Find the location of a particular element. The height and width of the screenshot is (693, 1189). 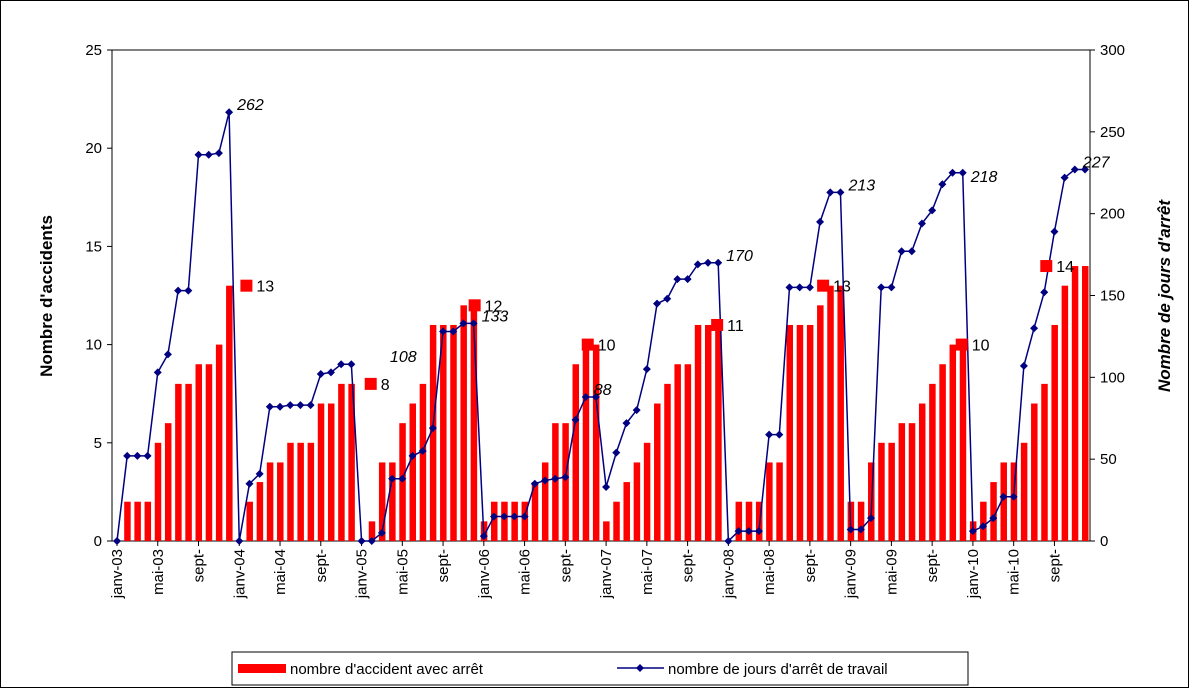

x-tick-label: janv-05 is located at coordinates (362, 574).